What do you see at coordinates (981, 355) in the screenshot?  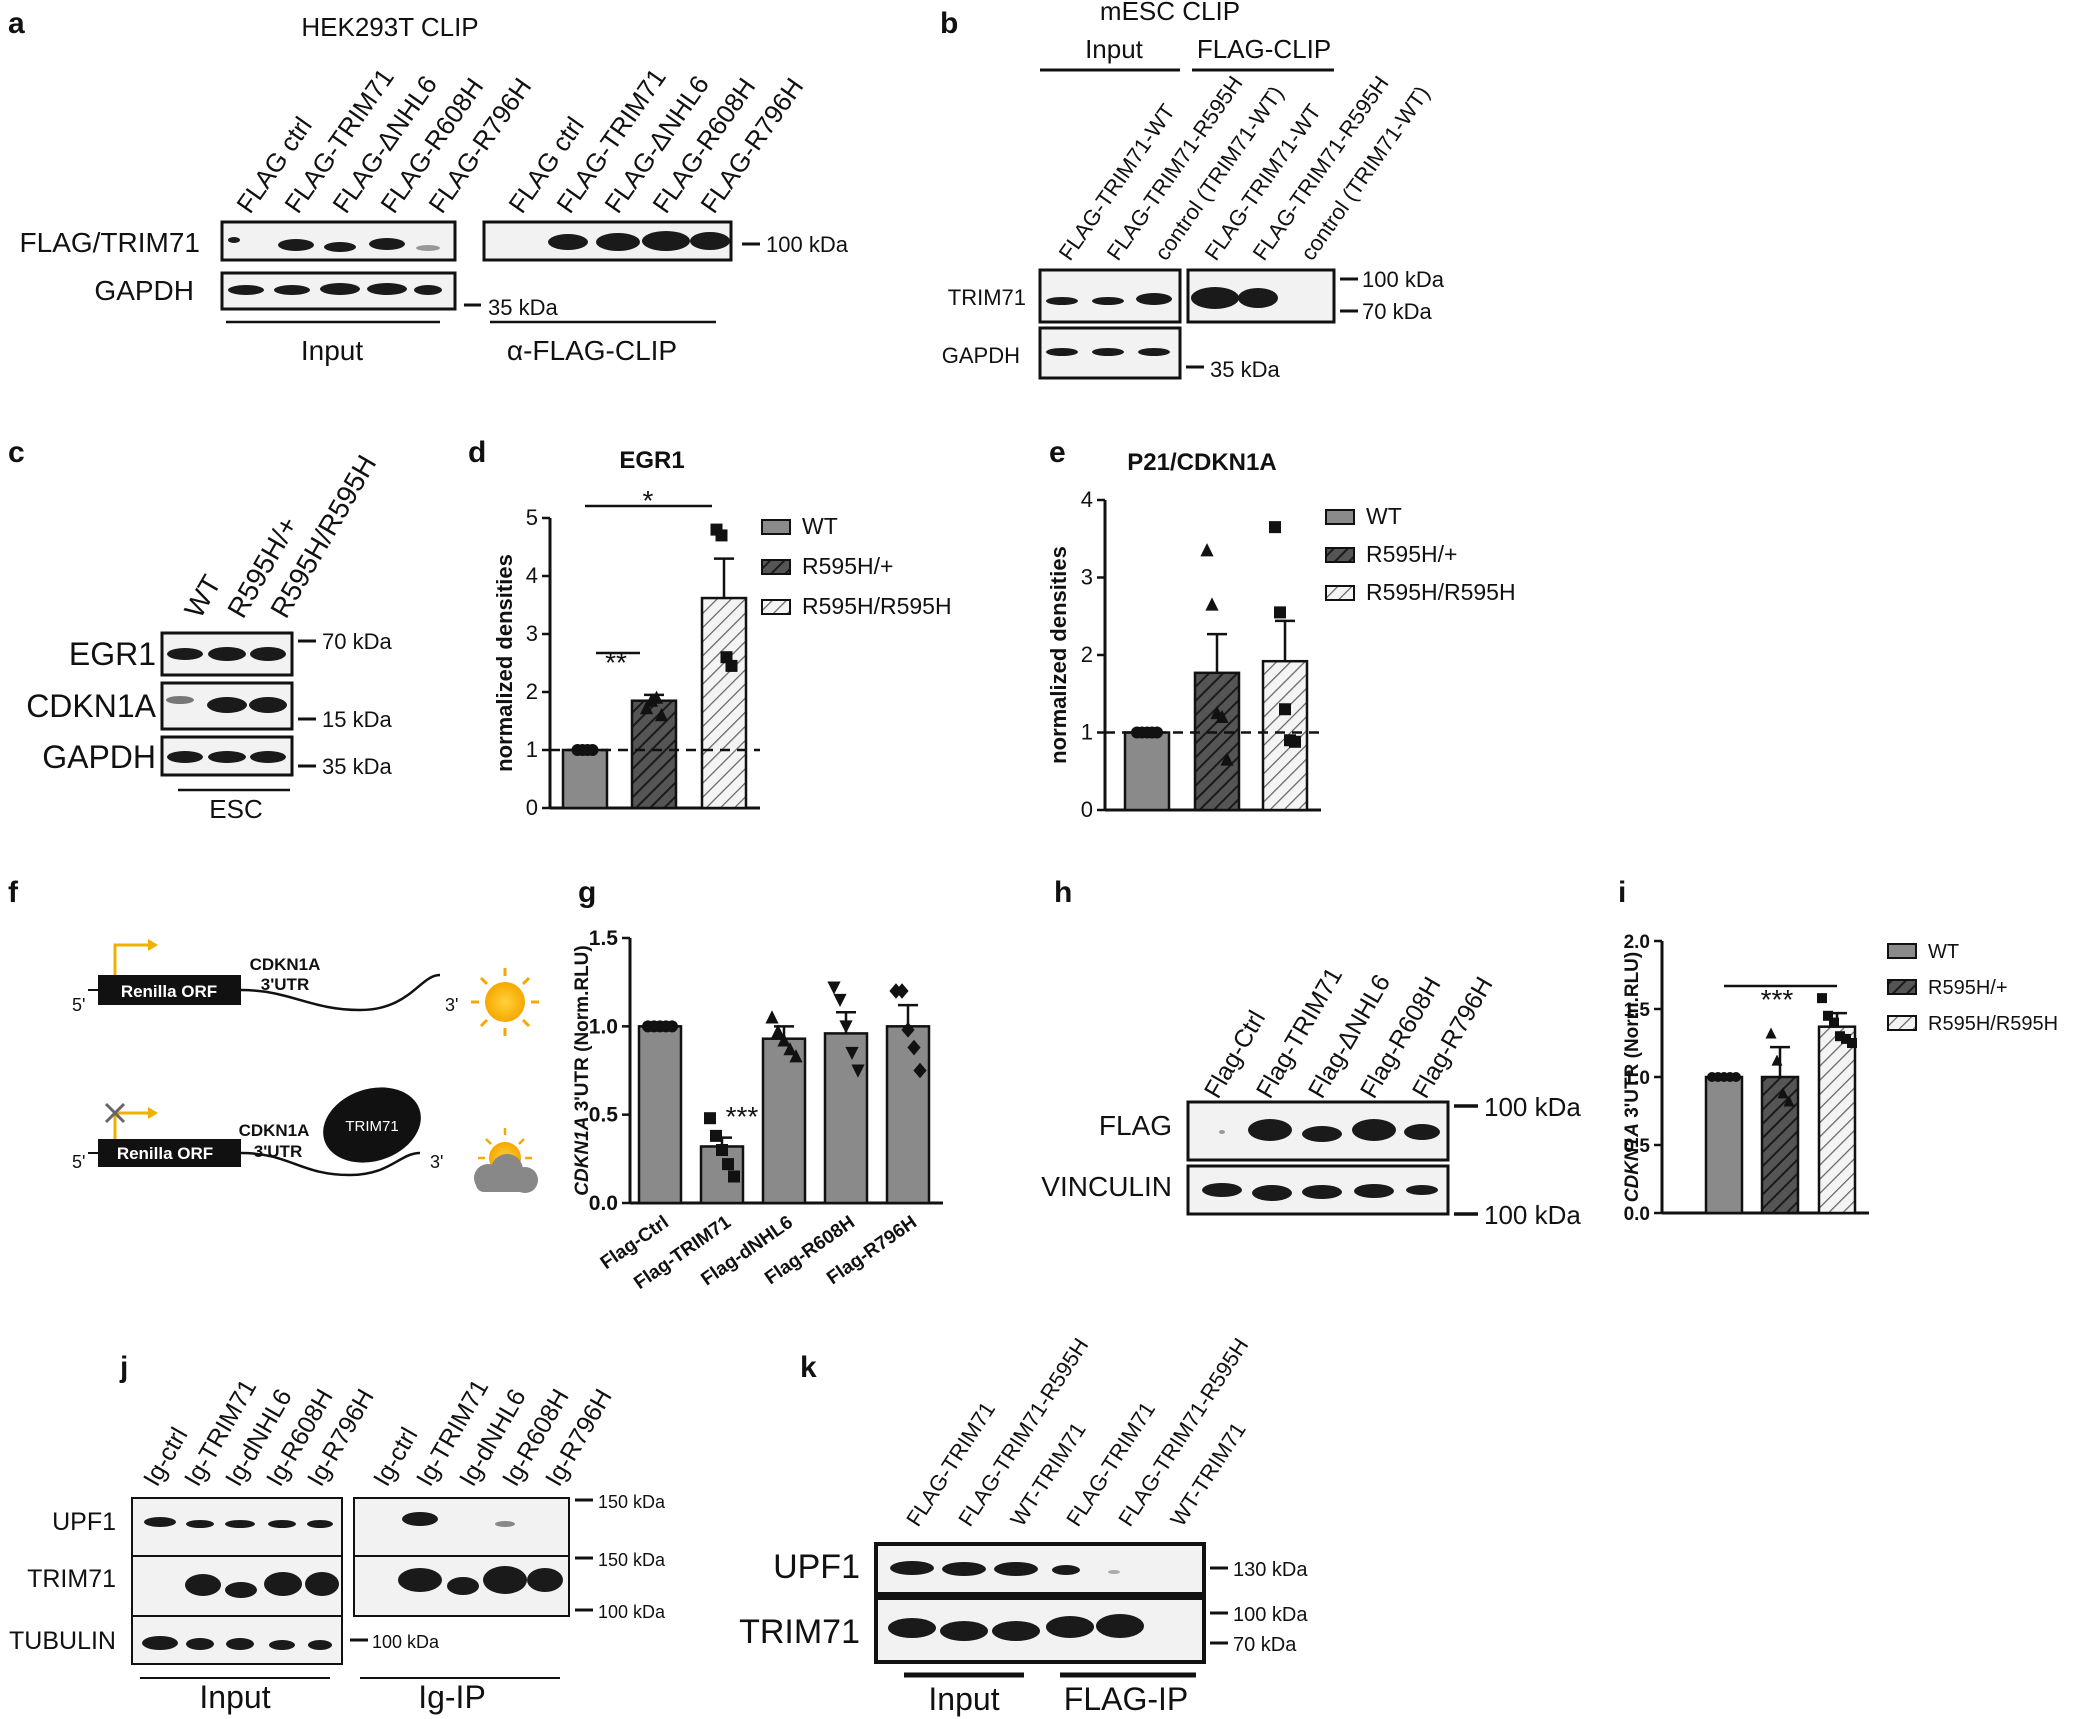 I see `row-label: GAPDH` at bounding box center [981, 355].